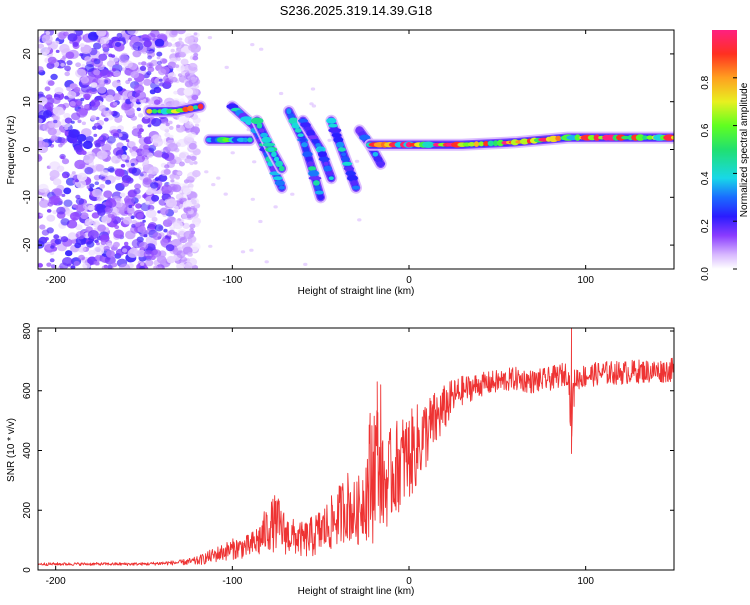 The image size is (750, 605). What do you see at coordinates (27, 244) in the screenshot?
I see `spectrogram-y-tick-label: -20` at bounding box center [27, 244].